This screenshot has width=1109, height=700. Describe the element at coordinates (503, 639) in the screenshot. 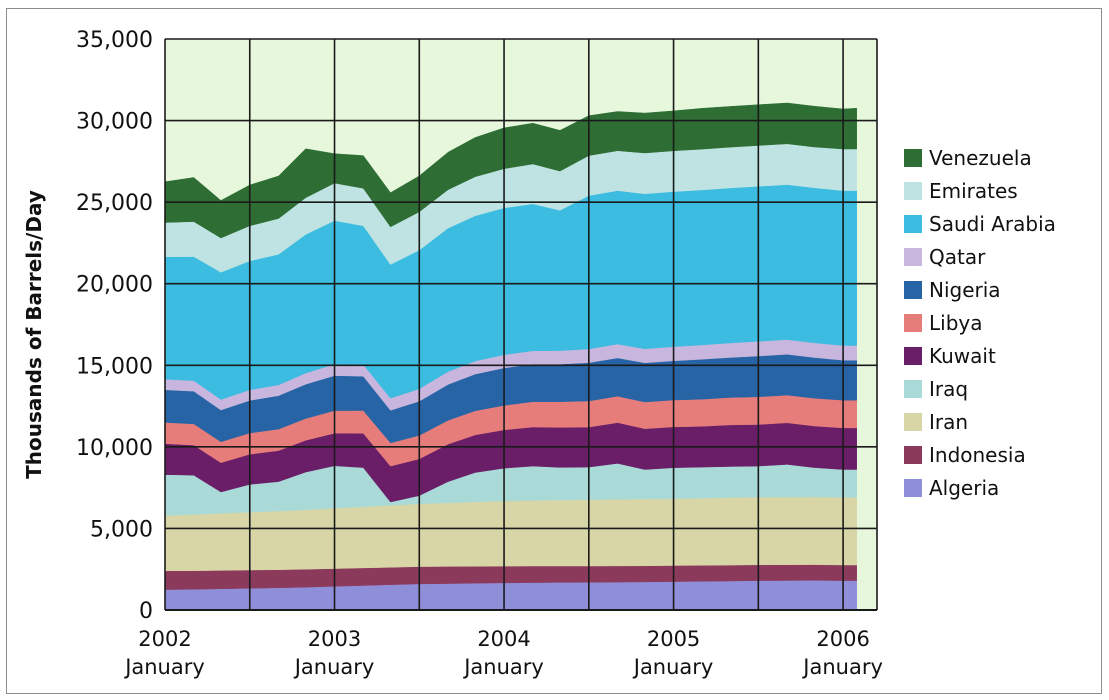

I see `x-tick-year: 2004` at that location.